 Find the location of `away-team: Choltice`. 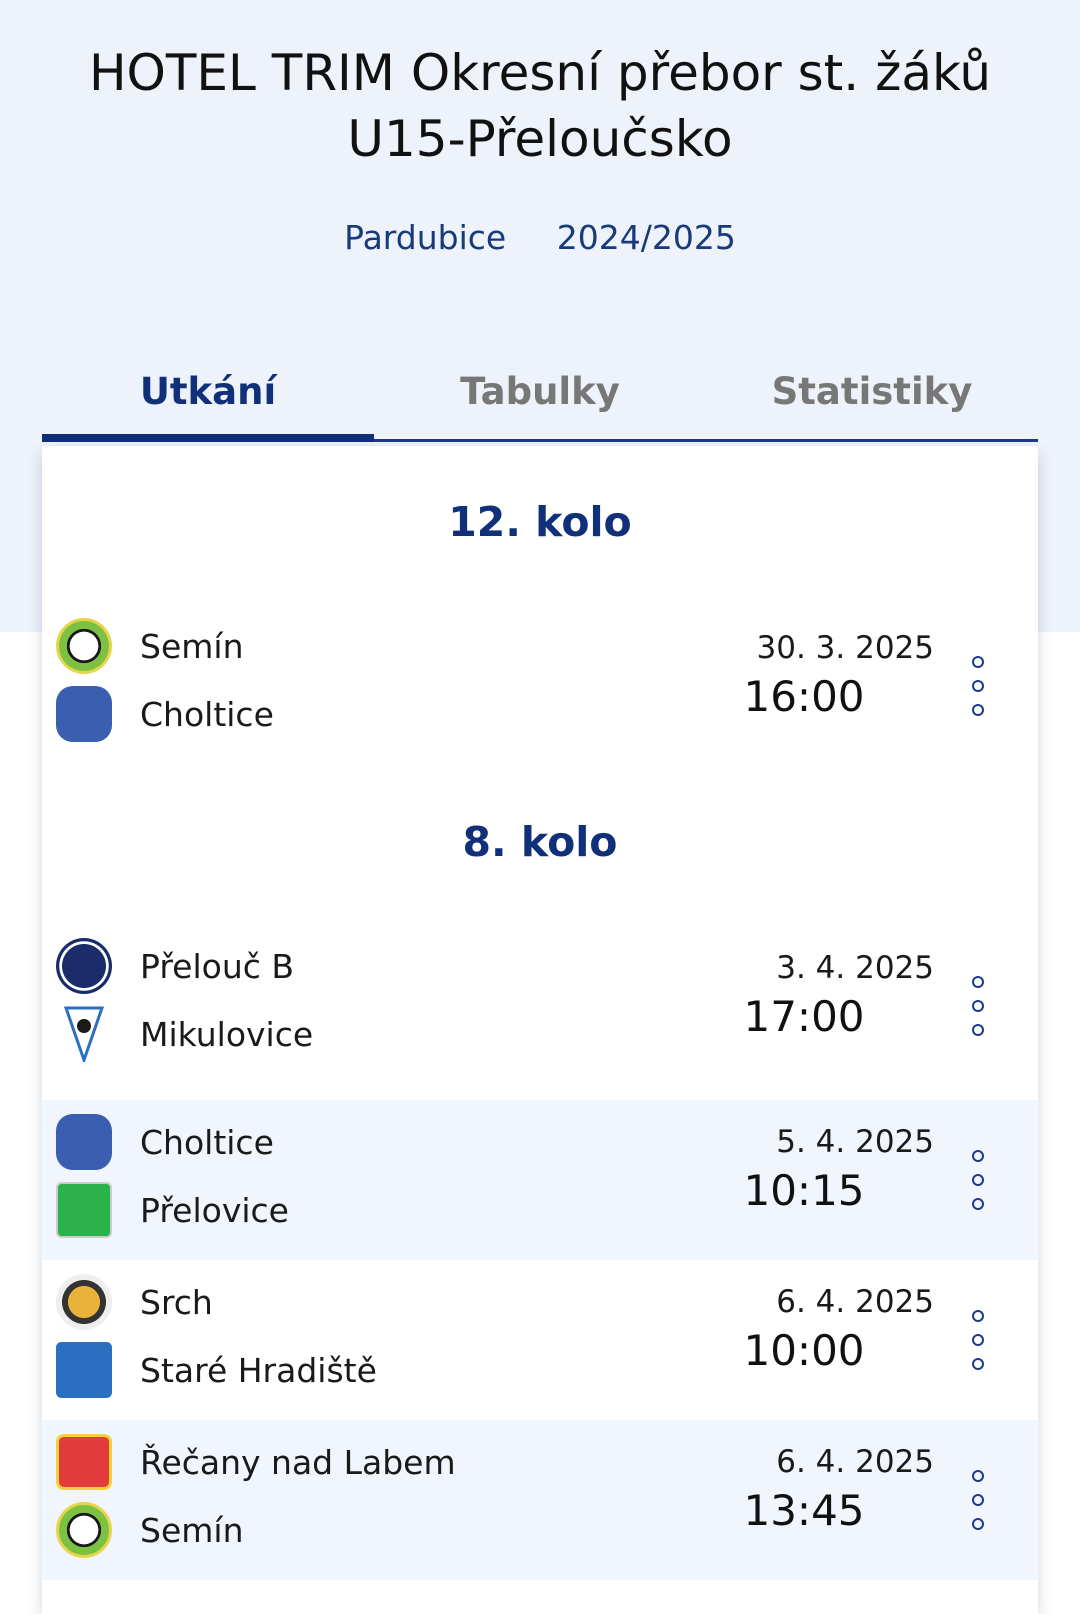

away-team: Choltice is located at coordinates (165, 714).